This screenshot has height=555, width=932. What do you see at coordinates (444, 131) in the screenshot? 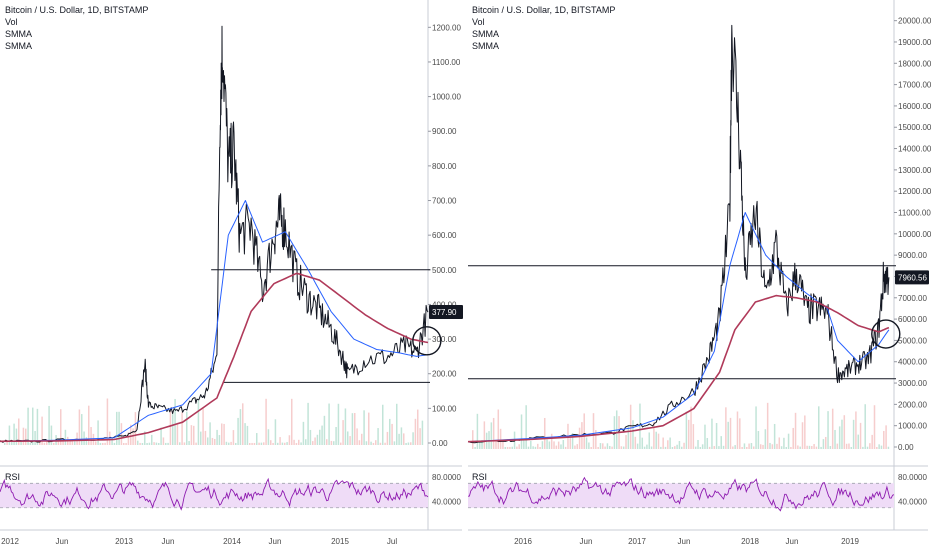
I see `price-tick-label: 900.00` at bounding box center [444, 131].